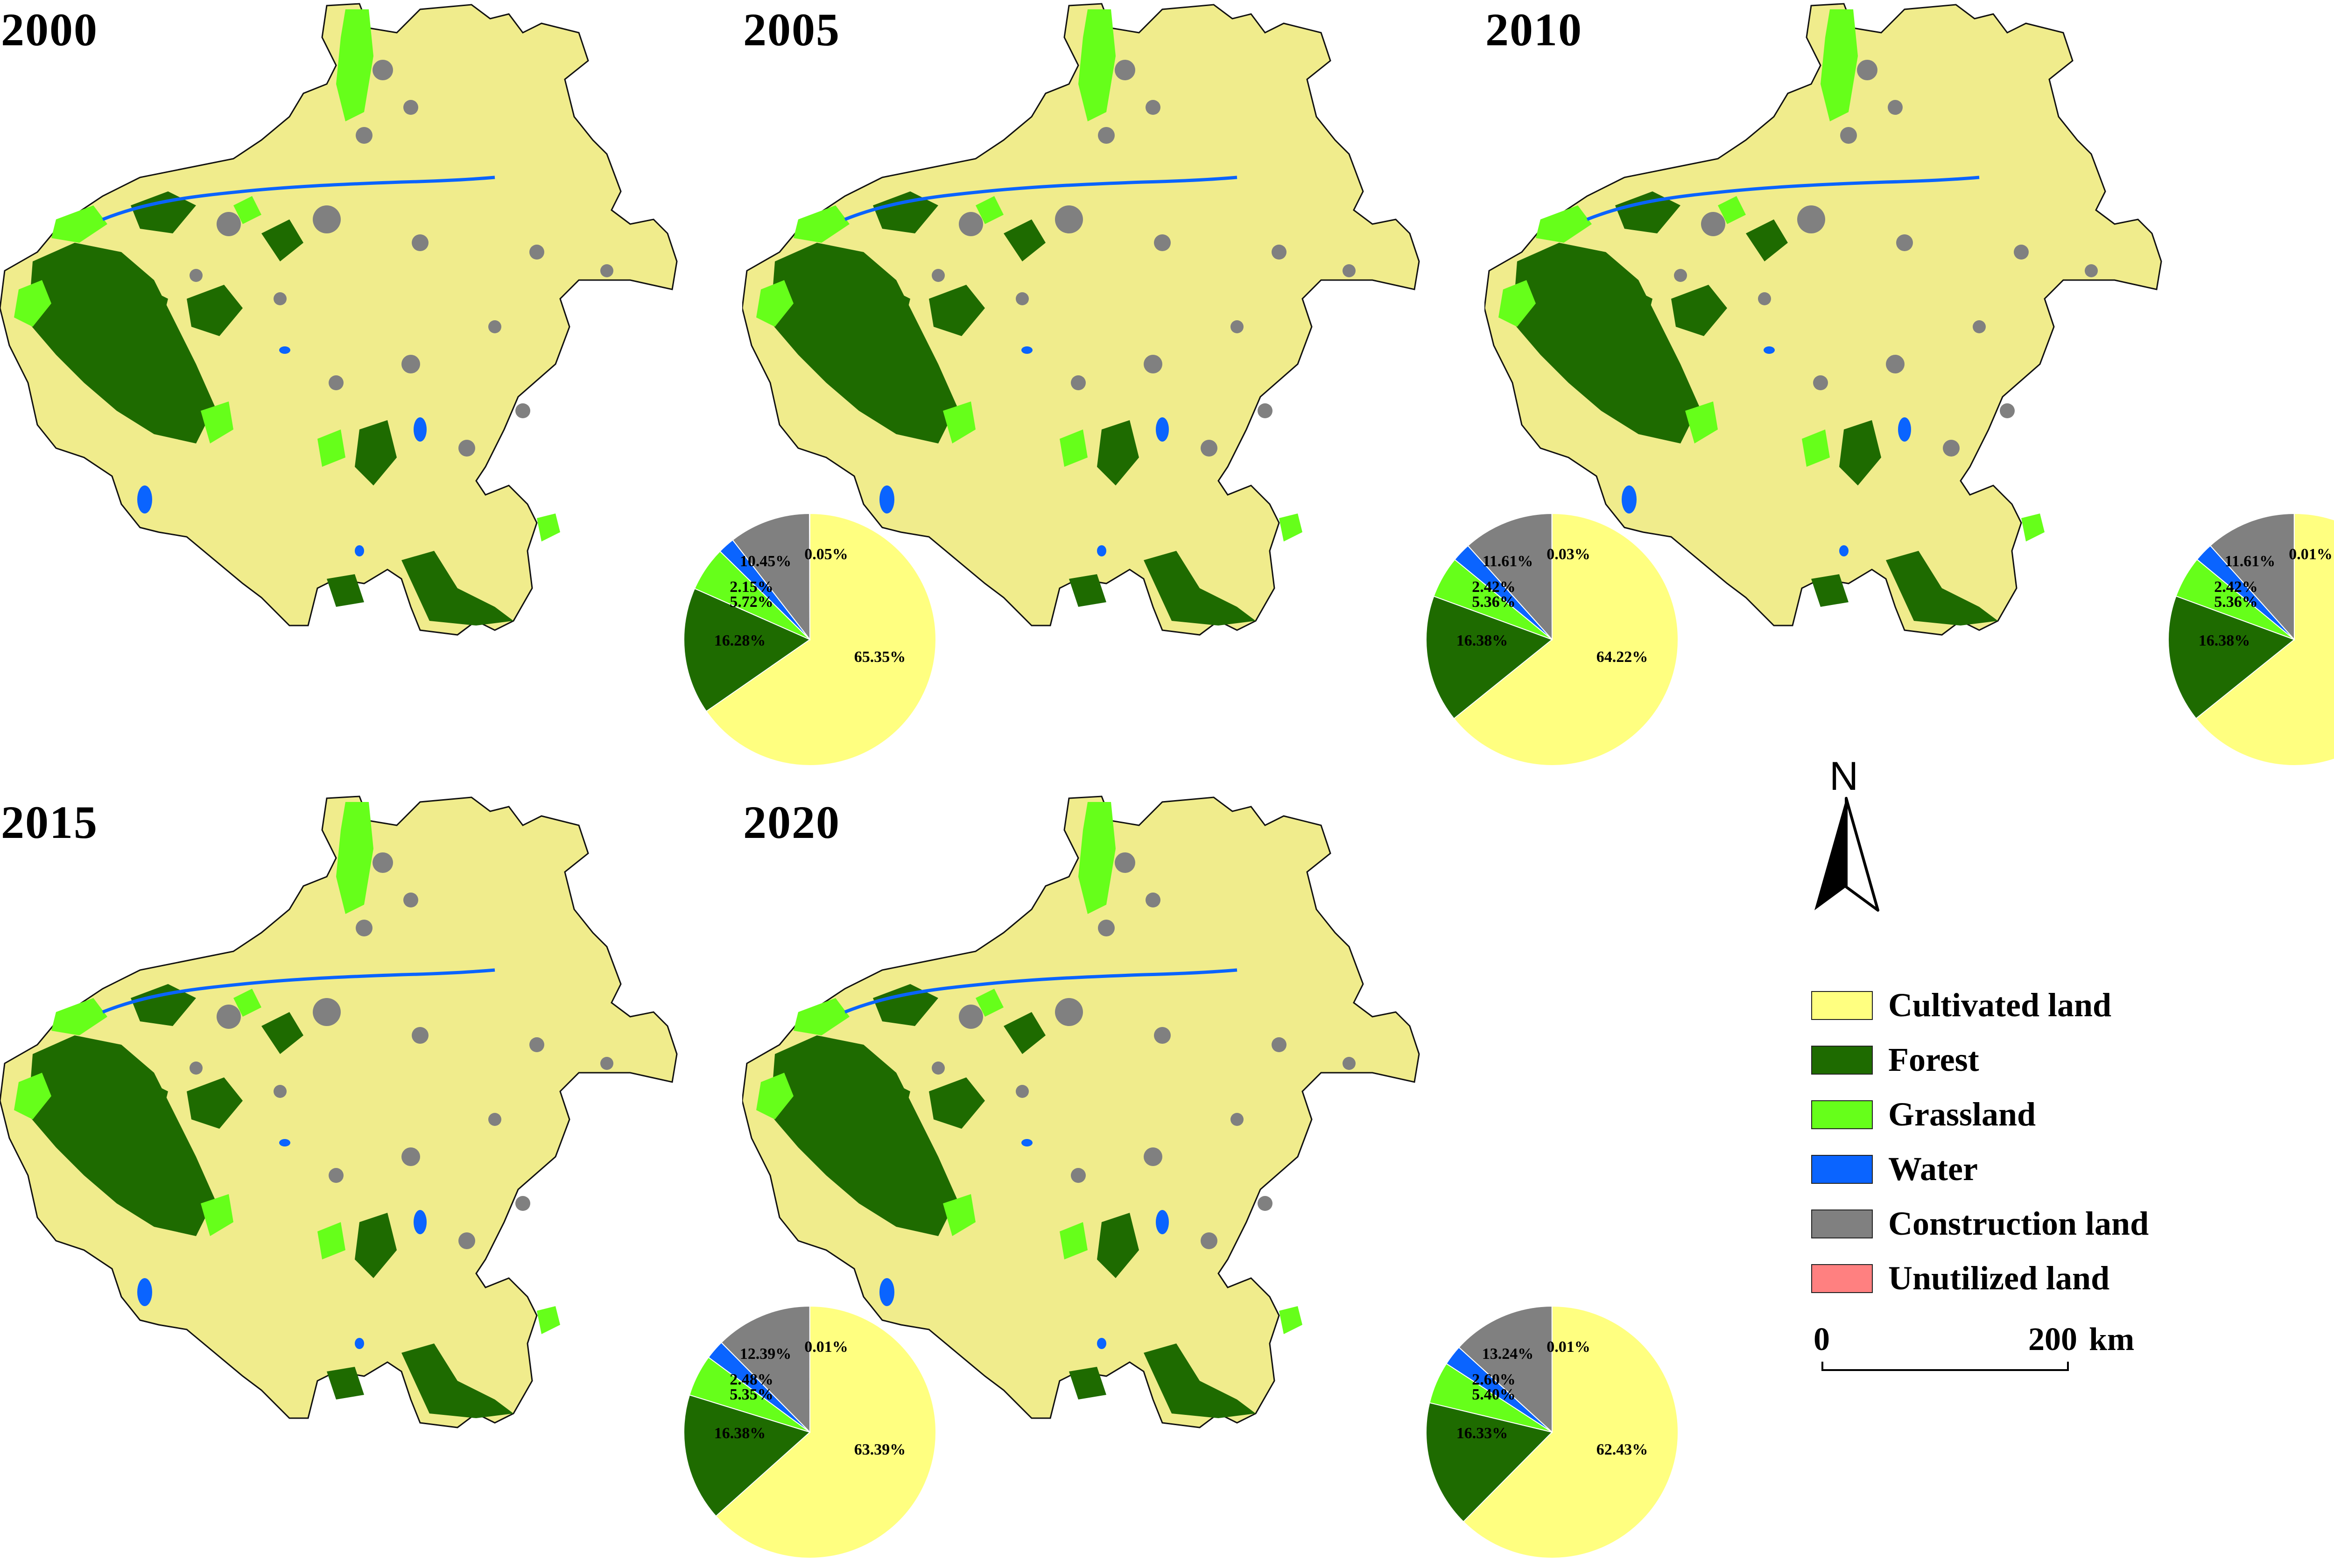 This screenshot has width=2334, height=1568. Describe the element at coordinates (2021, 1169) in the screenshot. I see `legend-item-water: Water` at that location.